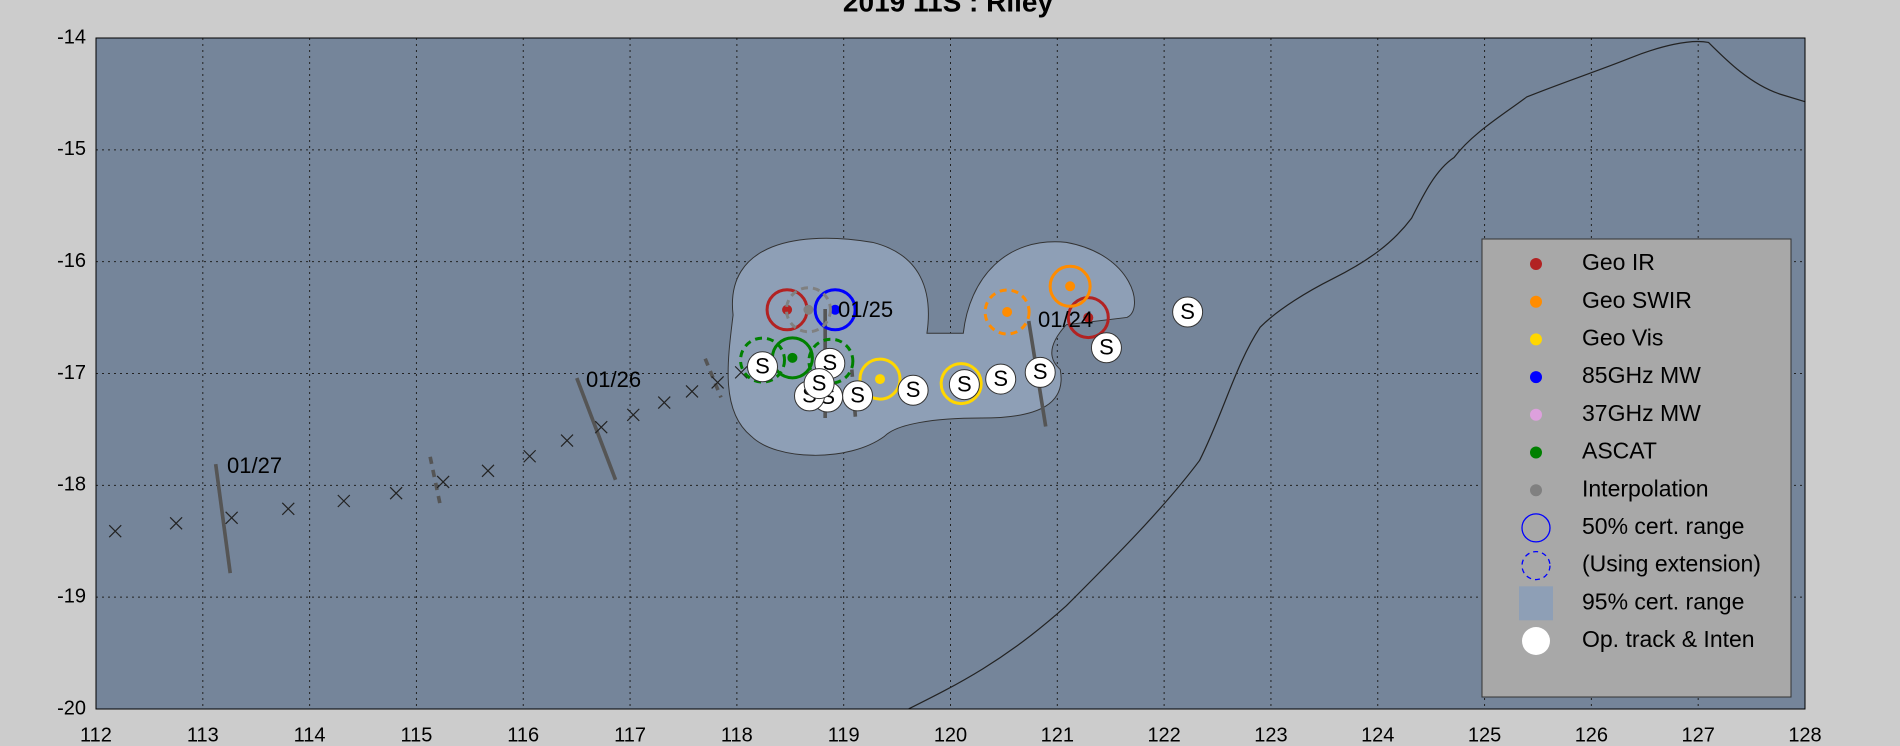 The height and width of the screenshot is (746, 1900). Describe the element at coordinates (1618, 262) in the screenshot. I see `legend-label: Geo IR` at that location.